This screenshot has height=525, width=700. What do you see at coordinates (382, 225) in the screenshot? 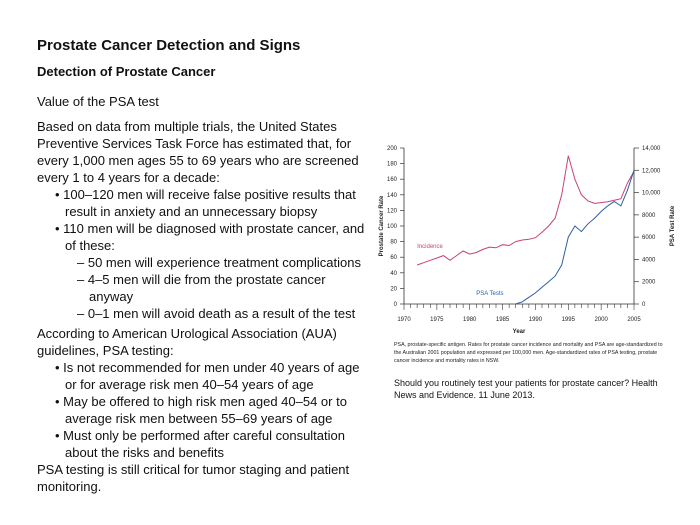
I see `y-axis-label-left: Prostate Cancer Rate` at bounding box center [382, 225].